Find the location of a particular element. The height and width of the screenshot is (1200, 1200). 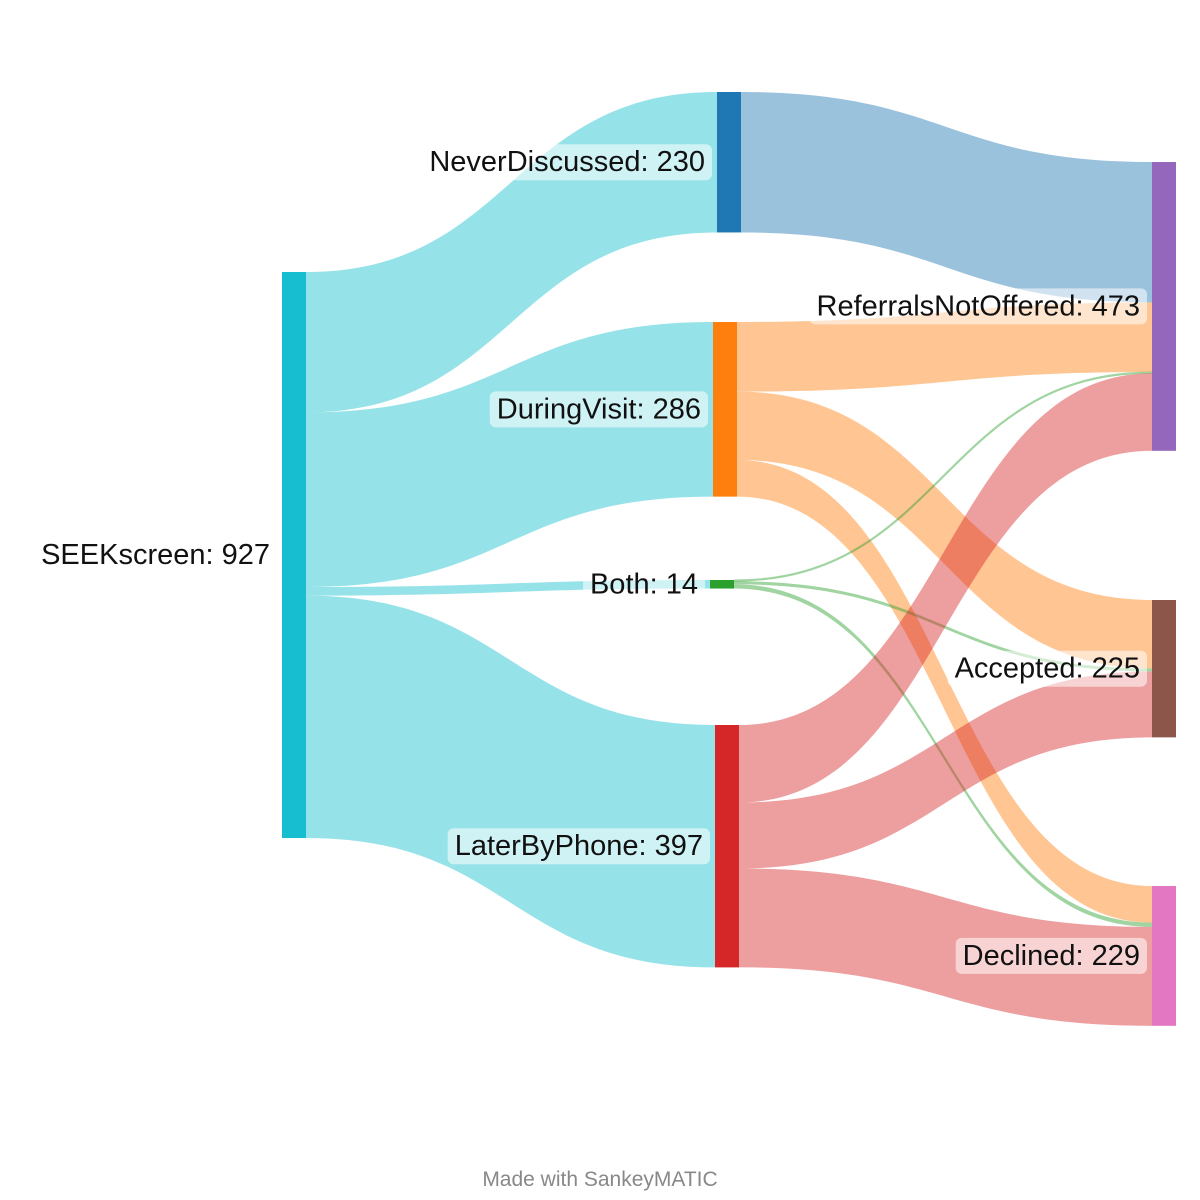

node-label-accepted: Accepted: 225 is located at coordinates (1047, 669).